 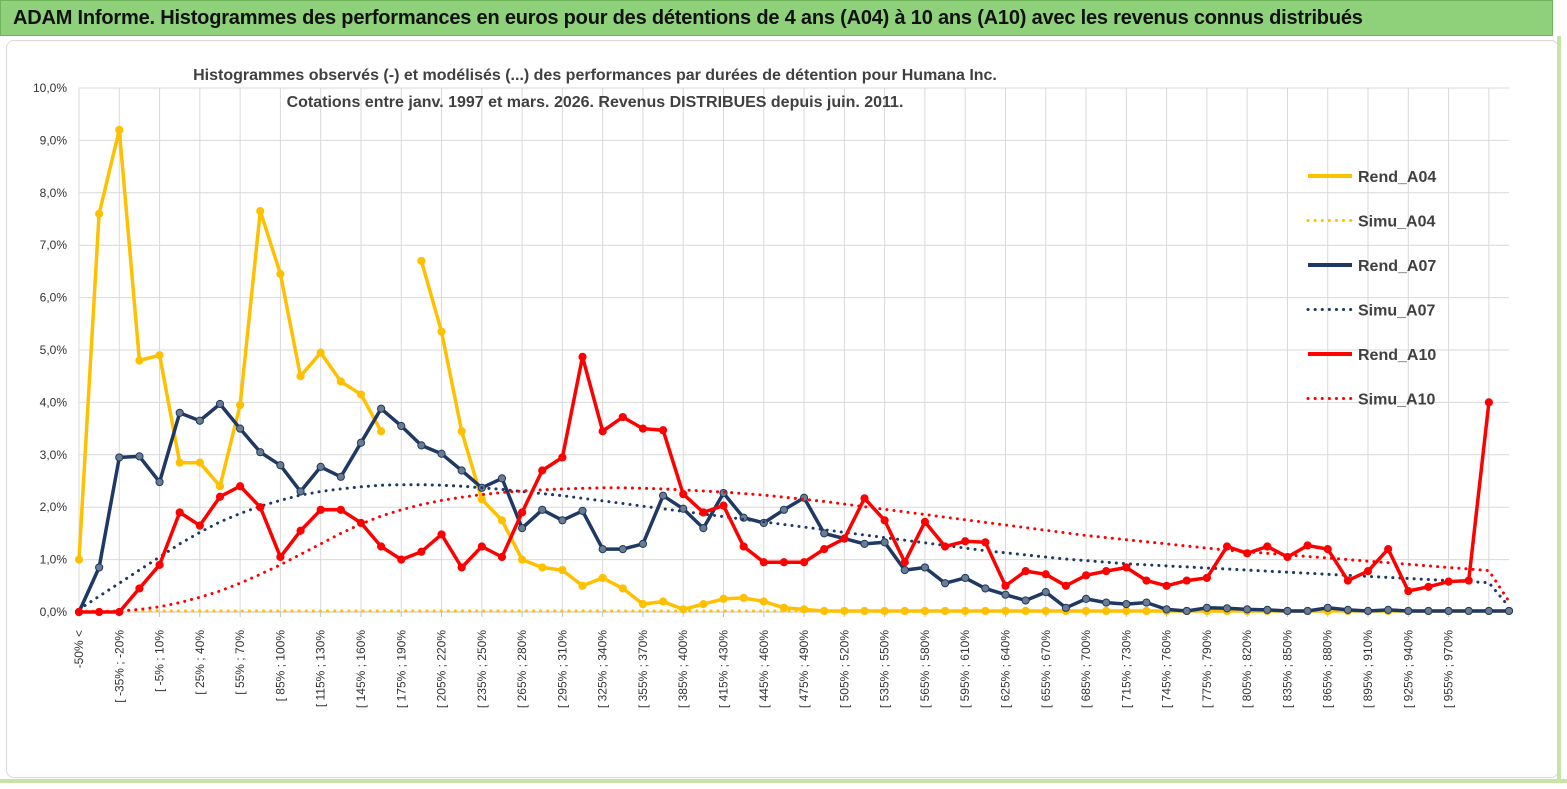 What do you see at coordinates (1005, 669) in the screenshot?
I see `x-tick-label: [ 625% ; 640%` at bounding box center [1005, 669].